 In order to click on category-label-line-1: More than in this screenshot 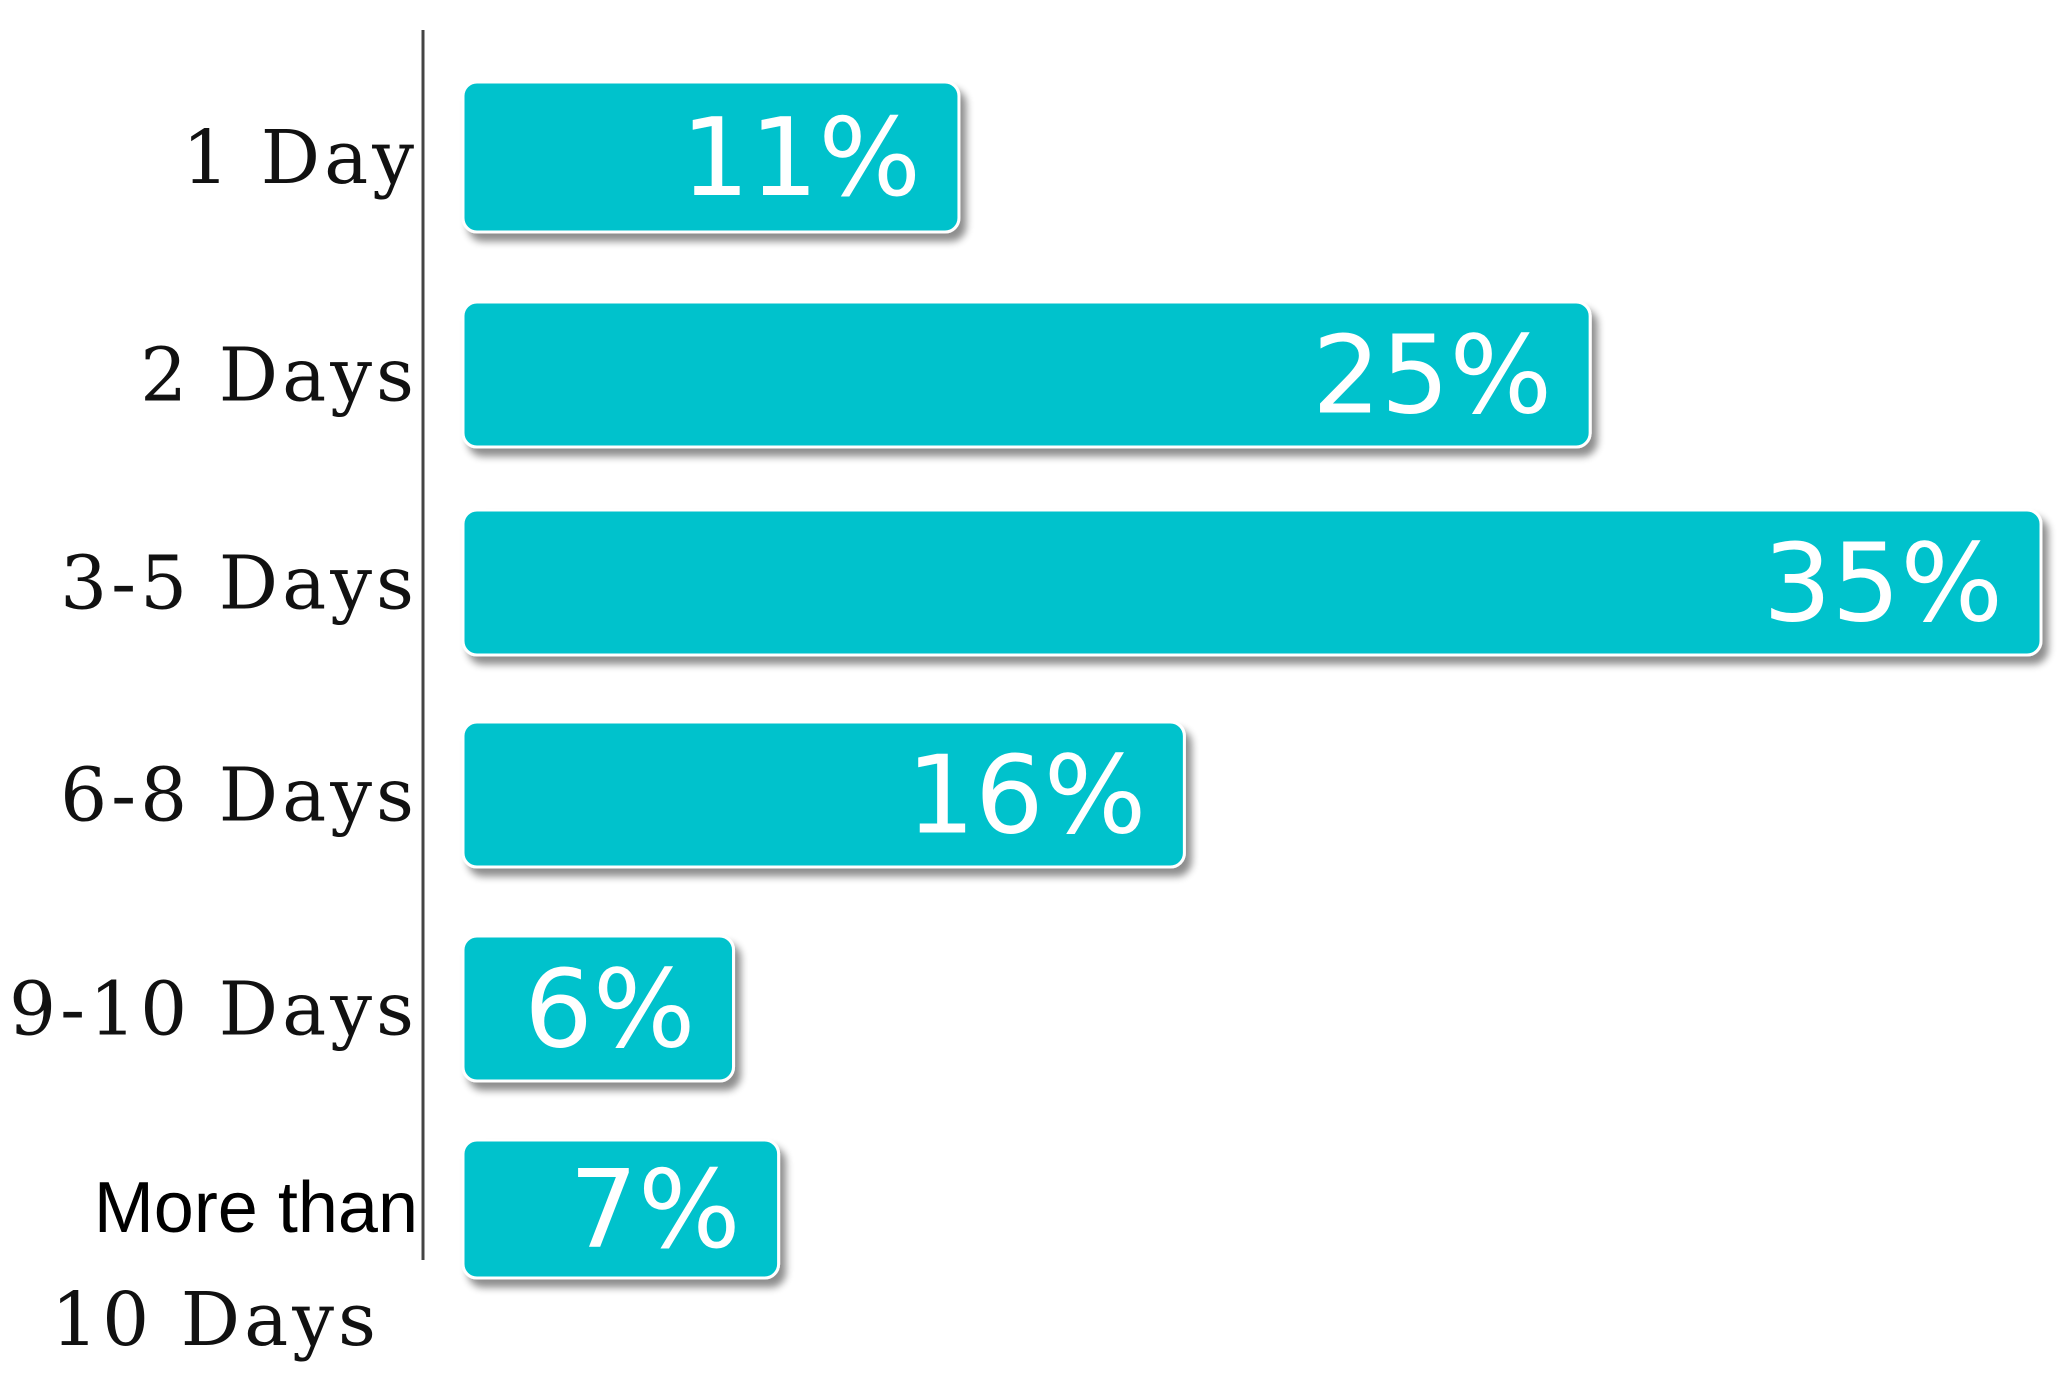, I will do `click(256, 1208)`.